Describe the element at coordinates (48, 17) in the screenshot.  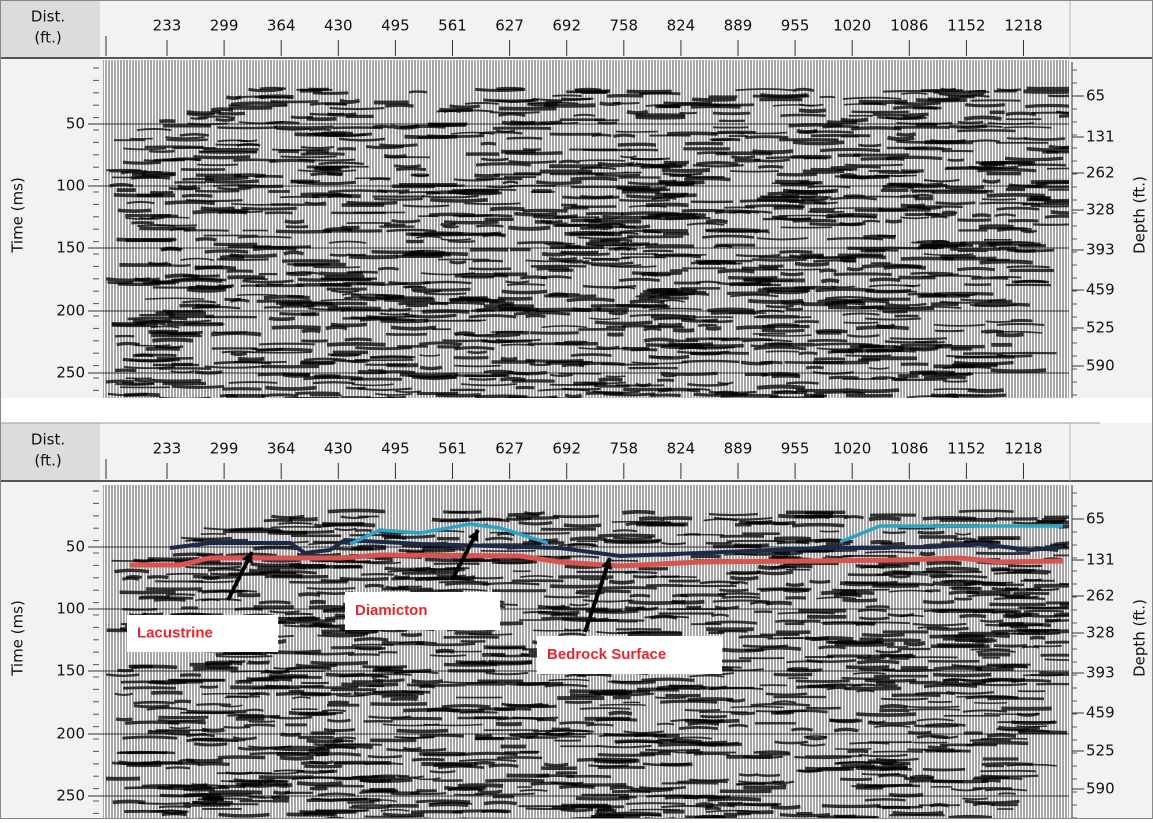
I see `x-axis-label: Dist.` at that location.